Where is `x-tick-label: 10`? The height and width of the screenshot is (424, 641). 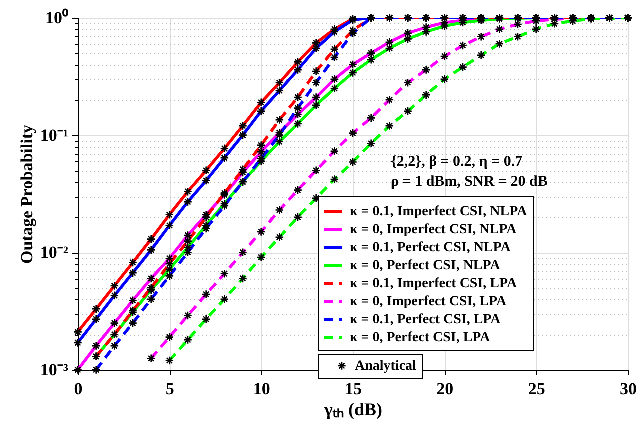
x-tick-label: 10 is located at coordinates (261, 389).